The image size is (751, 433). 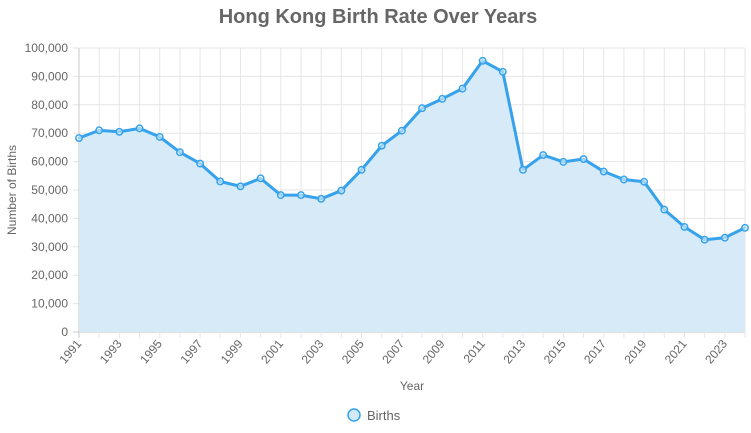 I want to click on x-tick-label: 1997, so click(x=191, y=352).